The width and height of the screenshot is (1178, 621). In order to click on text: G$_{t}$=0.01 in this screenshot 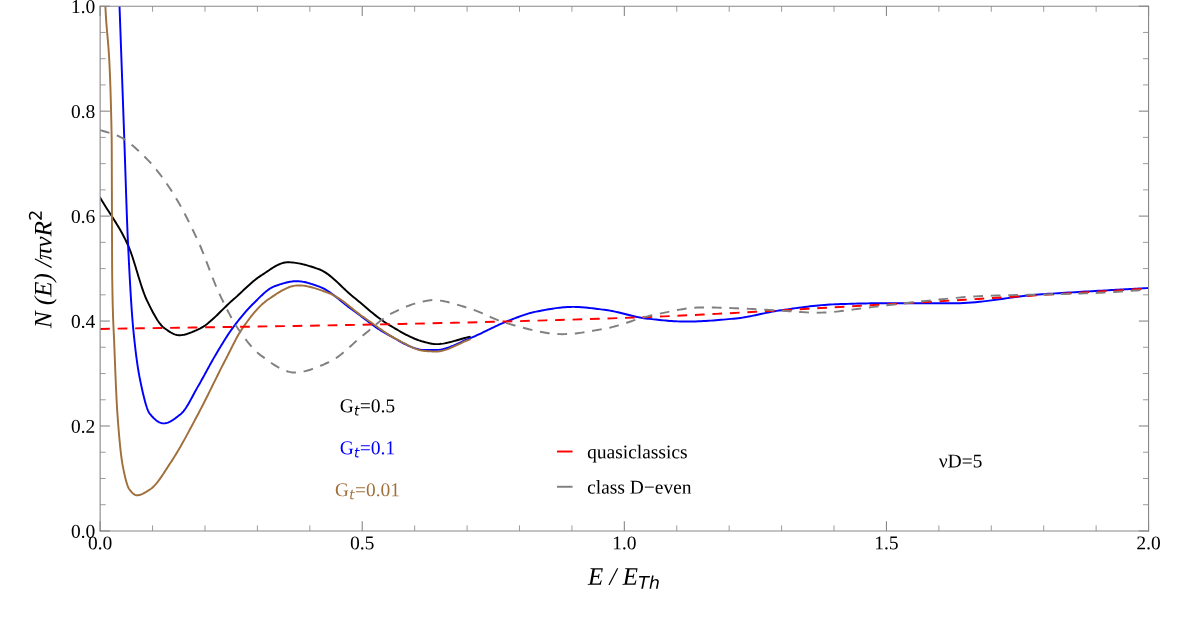, I will do `click(367, 491)`.